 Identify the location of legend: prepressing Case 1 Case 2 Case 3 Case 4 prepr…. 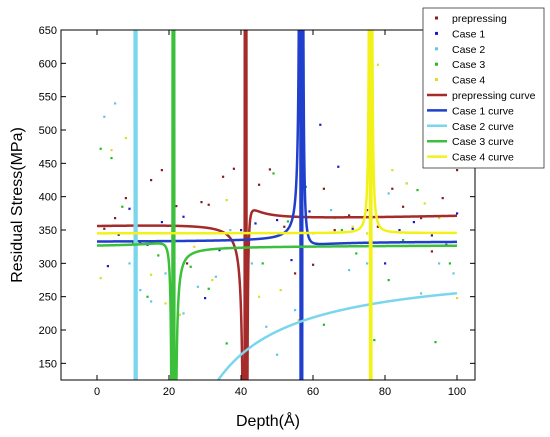
(483, 88).